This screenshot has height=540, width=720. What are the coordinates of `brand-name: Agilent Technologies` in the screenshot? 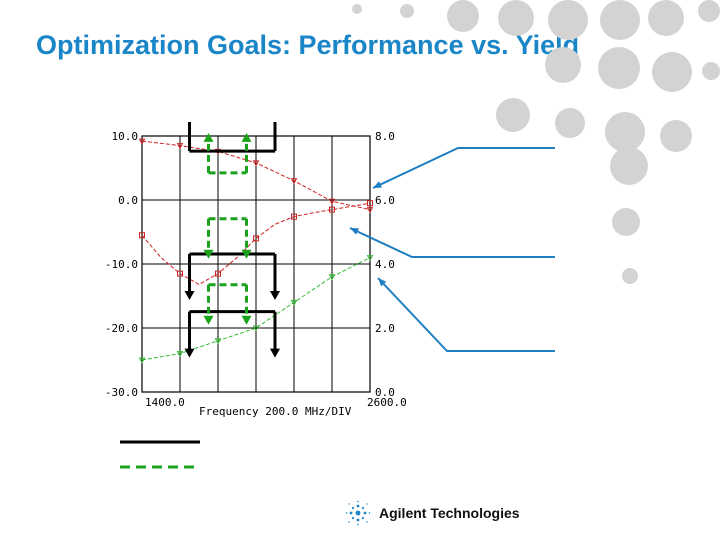 It's located at (449, 513).